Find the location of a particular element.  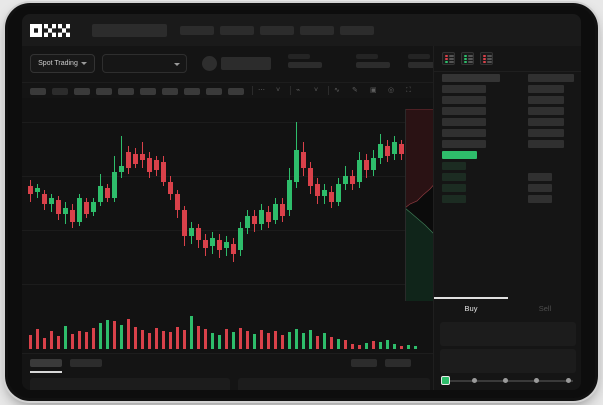

orderbook-both-icon is located at coordinates (448, 58).